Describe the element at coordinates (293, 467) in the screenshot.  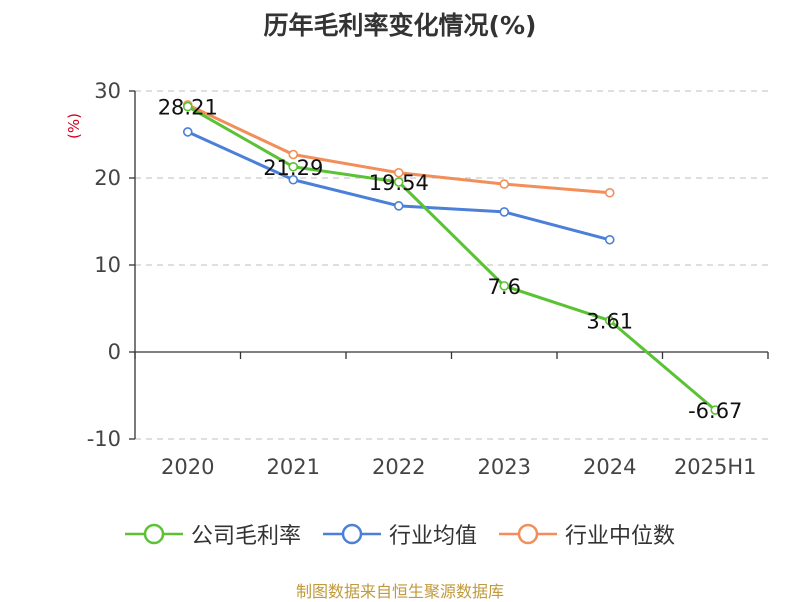
I see `x-tick-label: 2021` at that location.